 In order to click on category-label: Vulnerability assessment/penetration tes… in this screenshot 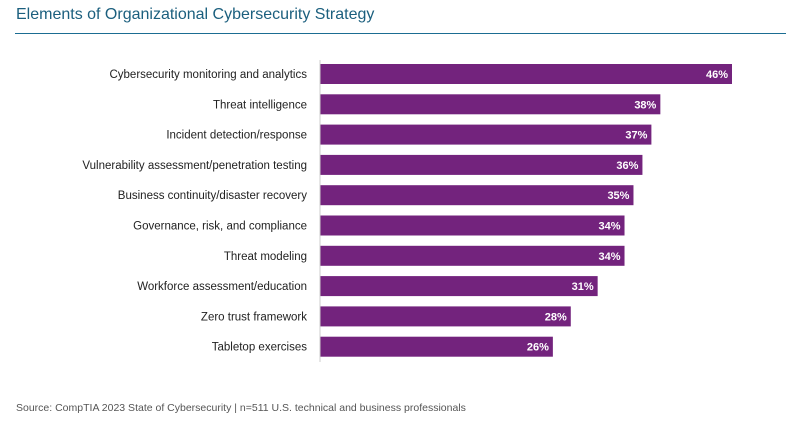, I will do `click(194, 166)`.